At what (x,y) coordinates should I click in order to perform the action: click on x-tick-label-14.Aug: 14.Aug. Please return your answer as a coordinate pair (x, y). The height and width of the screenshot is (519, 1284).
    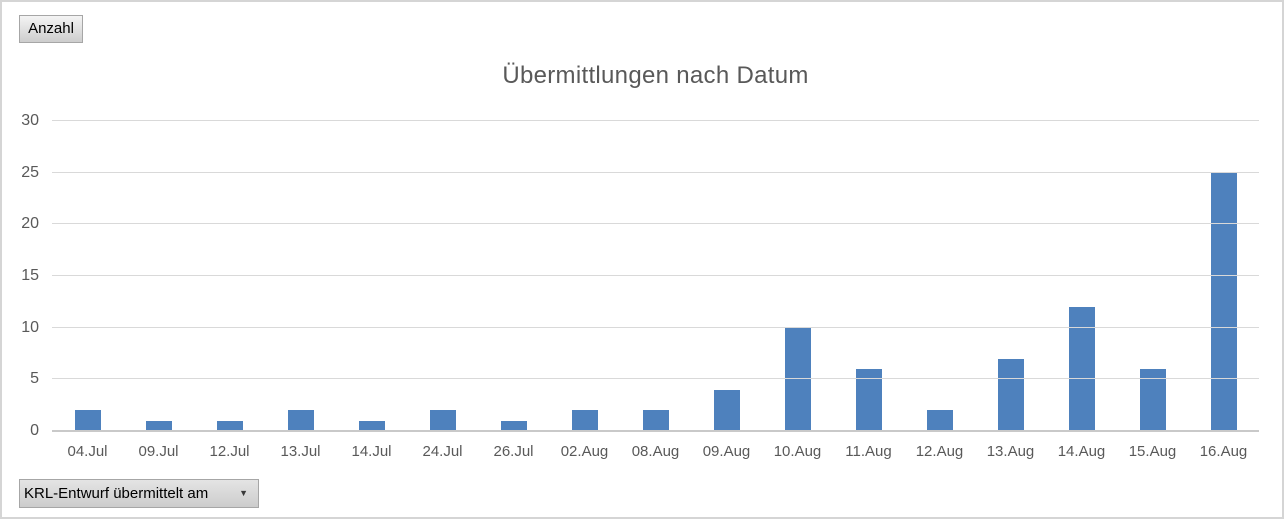
    Looking at the image, I should click on (1081, 451).